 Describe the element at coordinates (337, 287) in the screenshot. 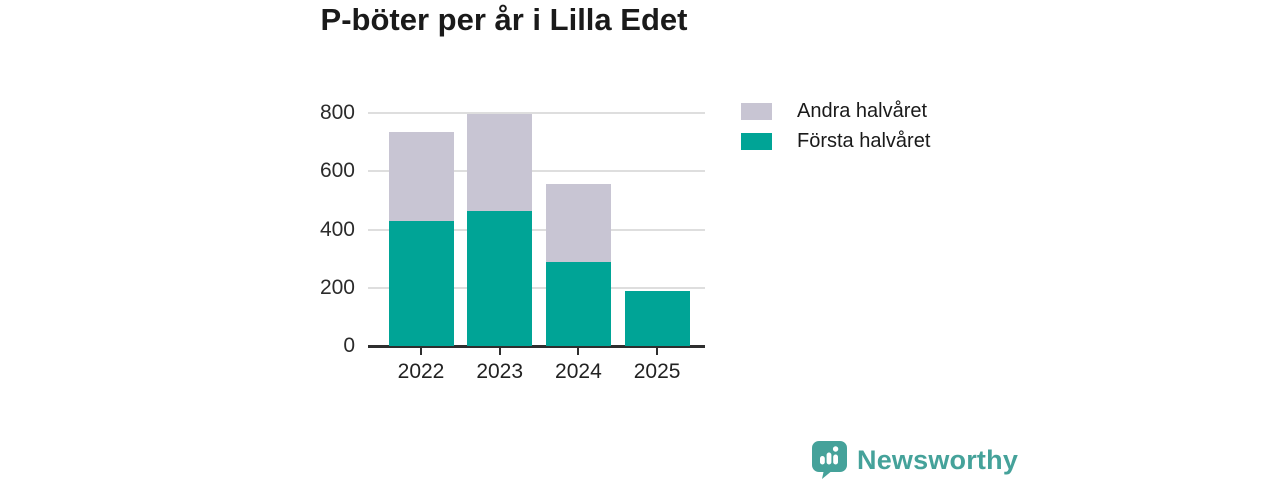

I see `y-axis-tick-label: 200` at that location.